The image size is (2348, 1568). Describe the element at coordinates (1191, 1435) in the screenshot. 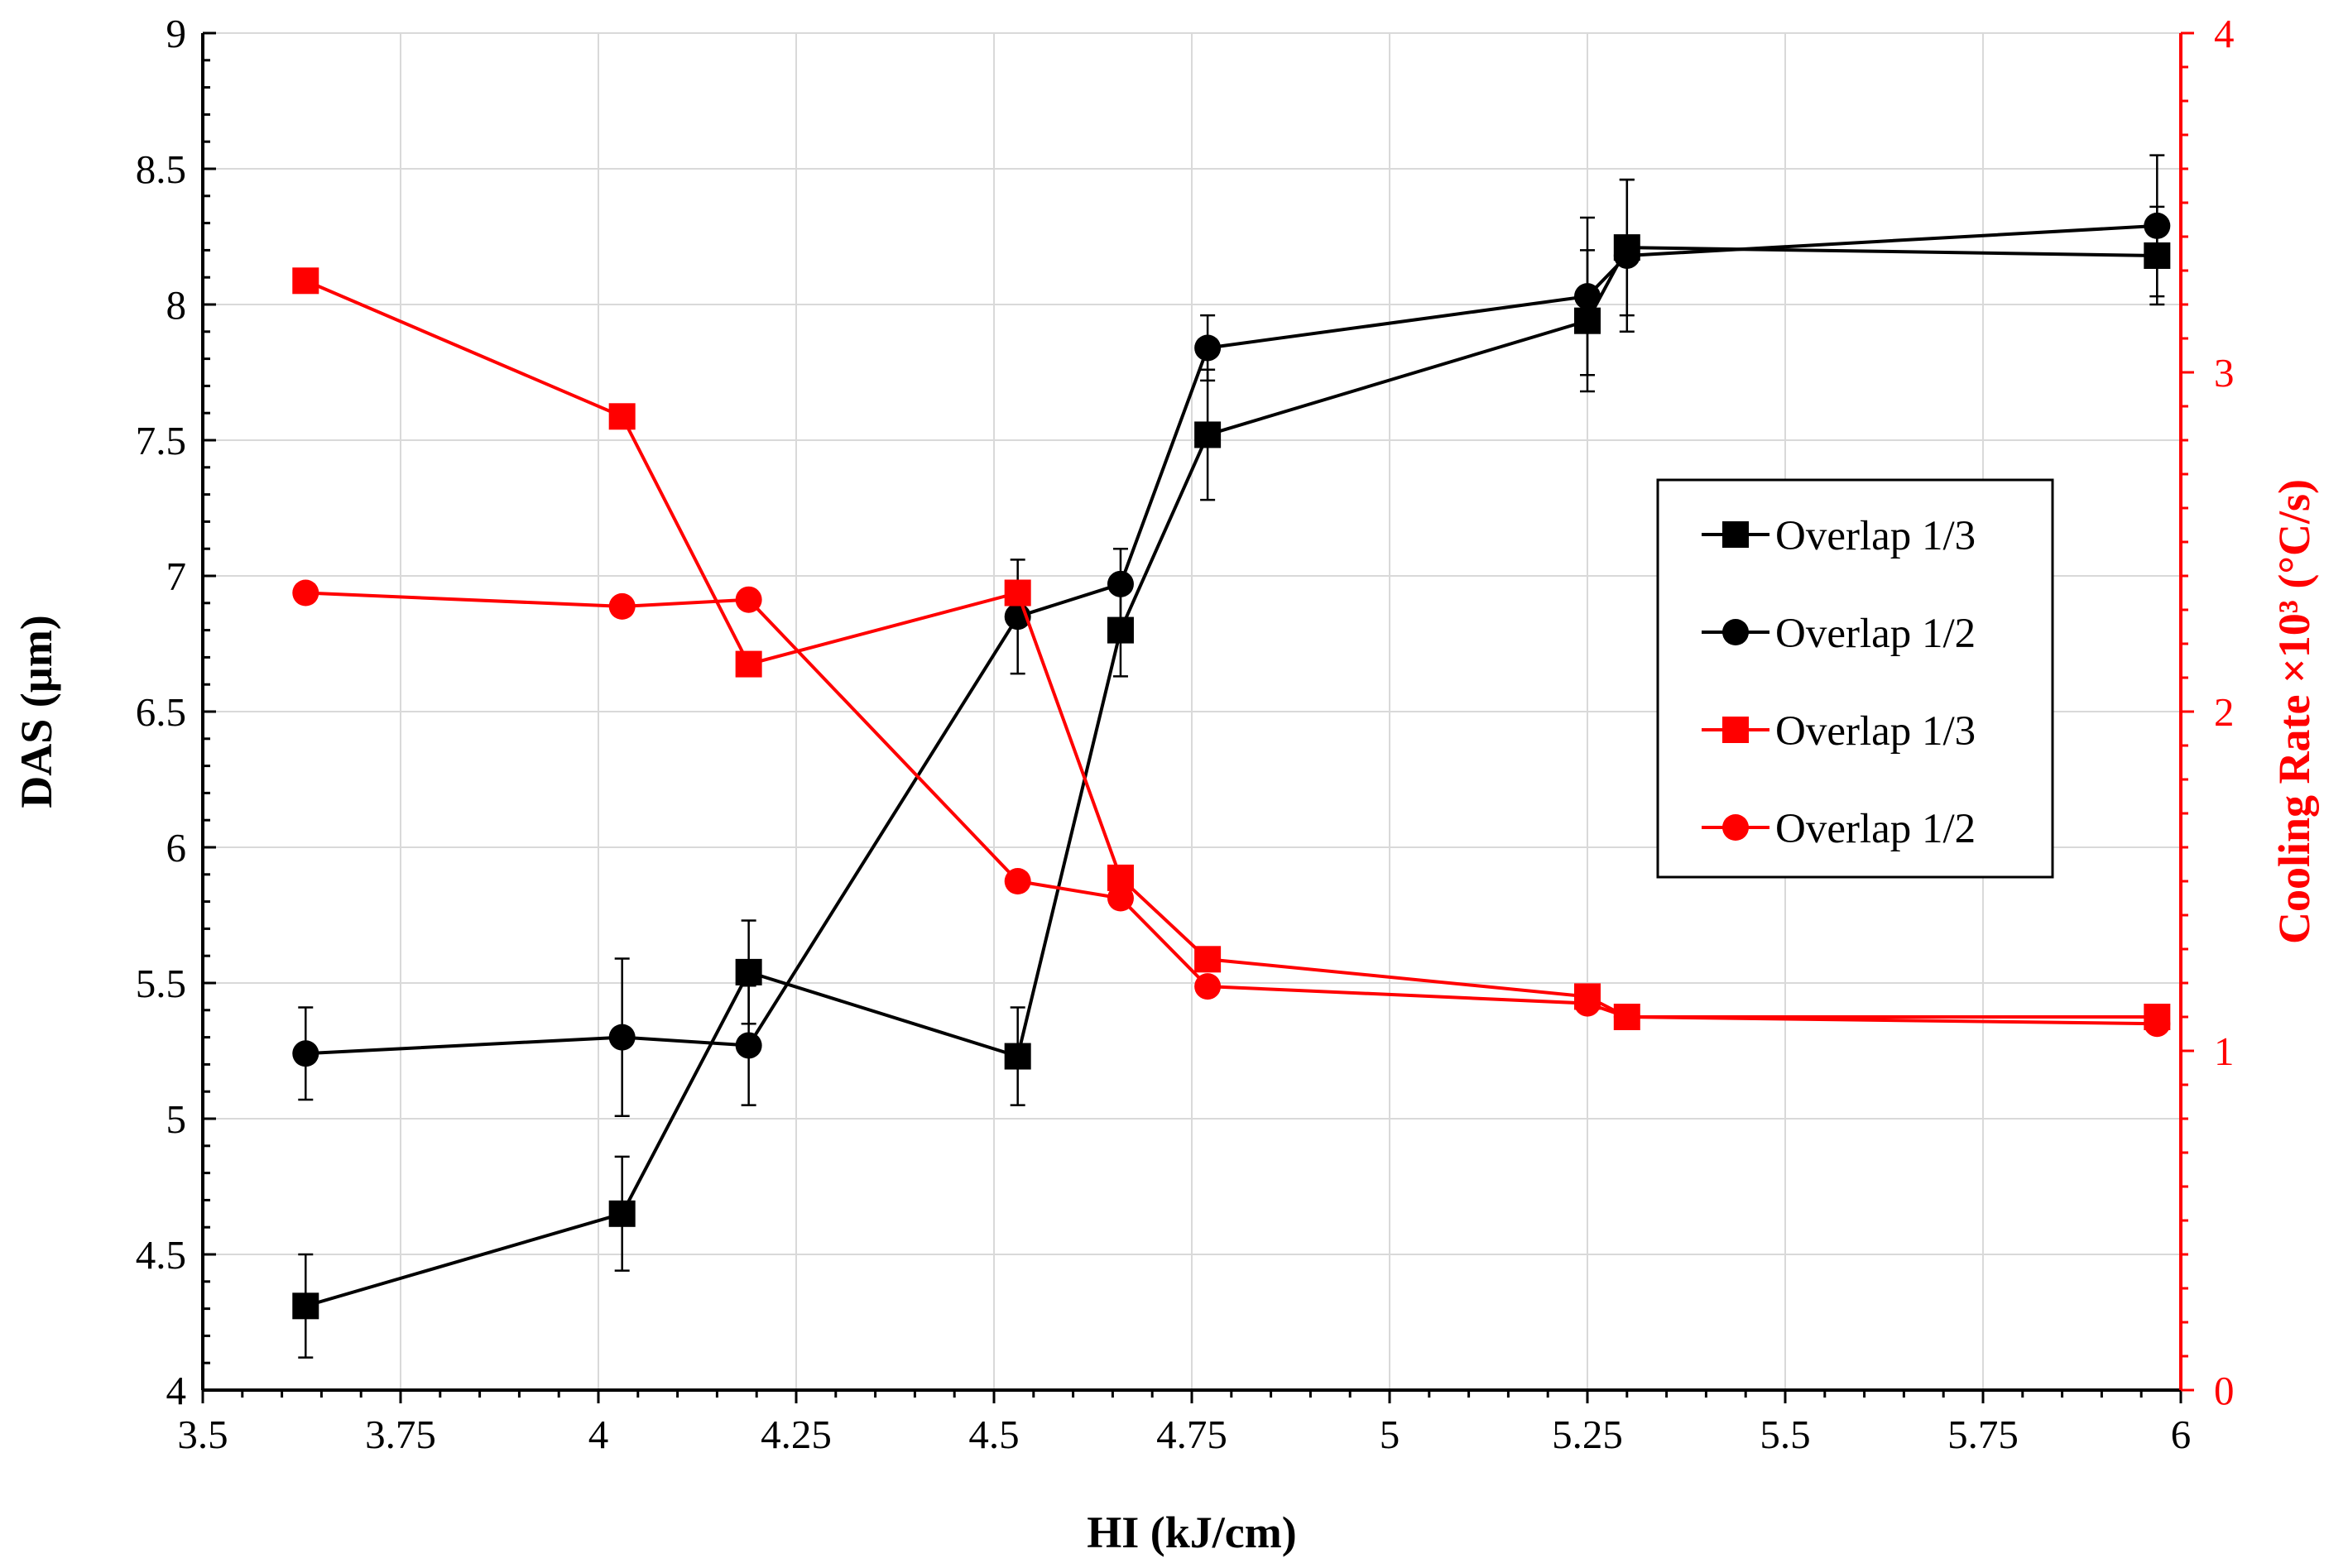

I see `x-tick-label: 4.75` at that location.